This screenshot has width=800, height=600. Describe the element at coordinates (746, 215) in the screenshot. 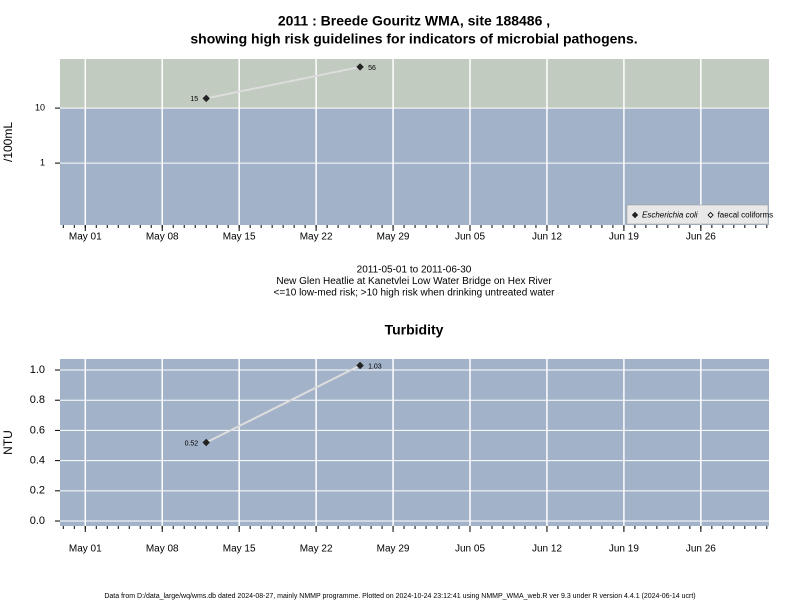

I see `legend-label: faecal coliforms` at that location.